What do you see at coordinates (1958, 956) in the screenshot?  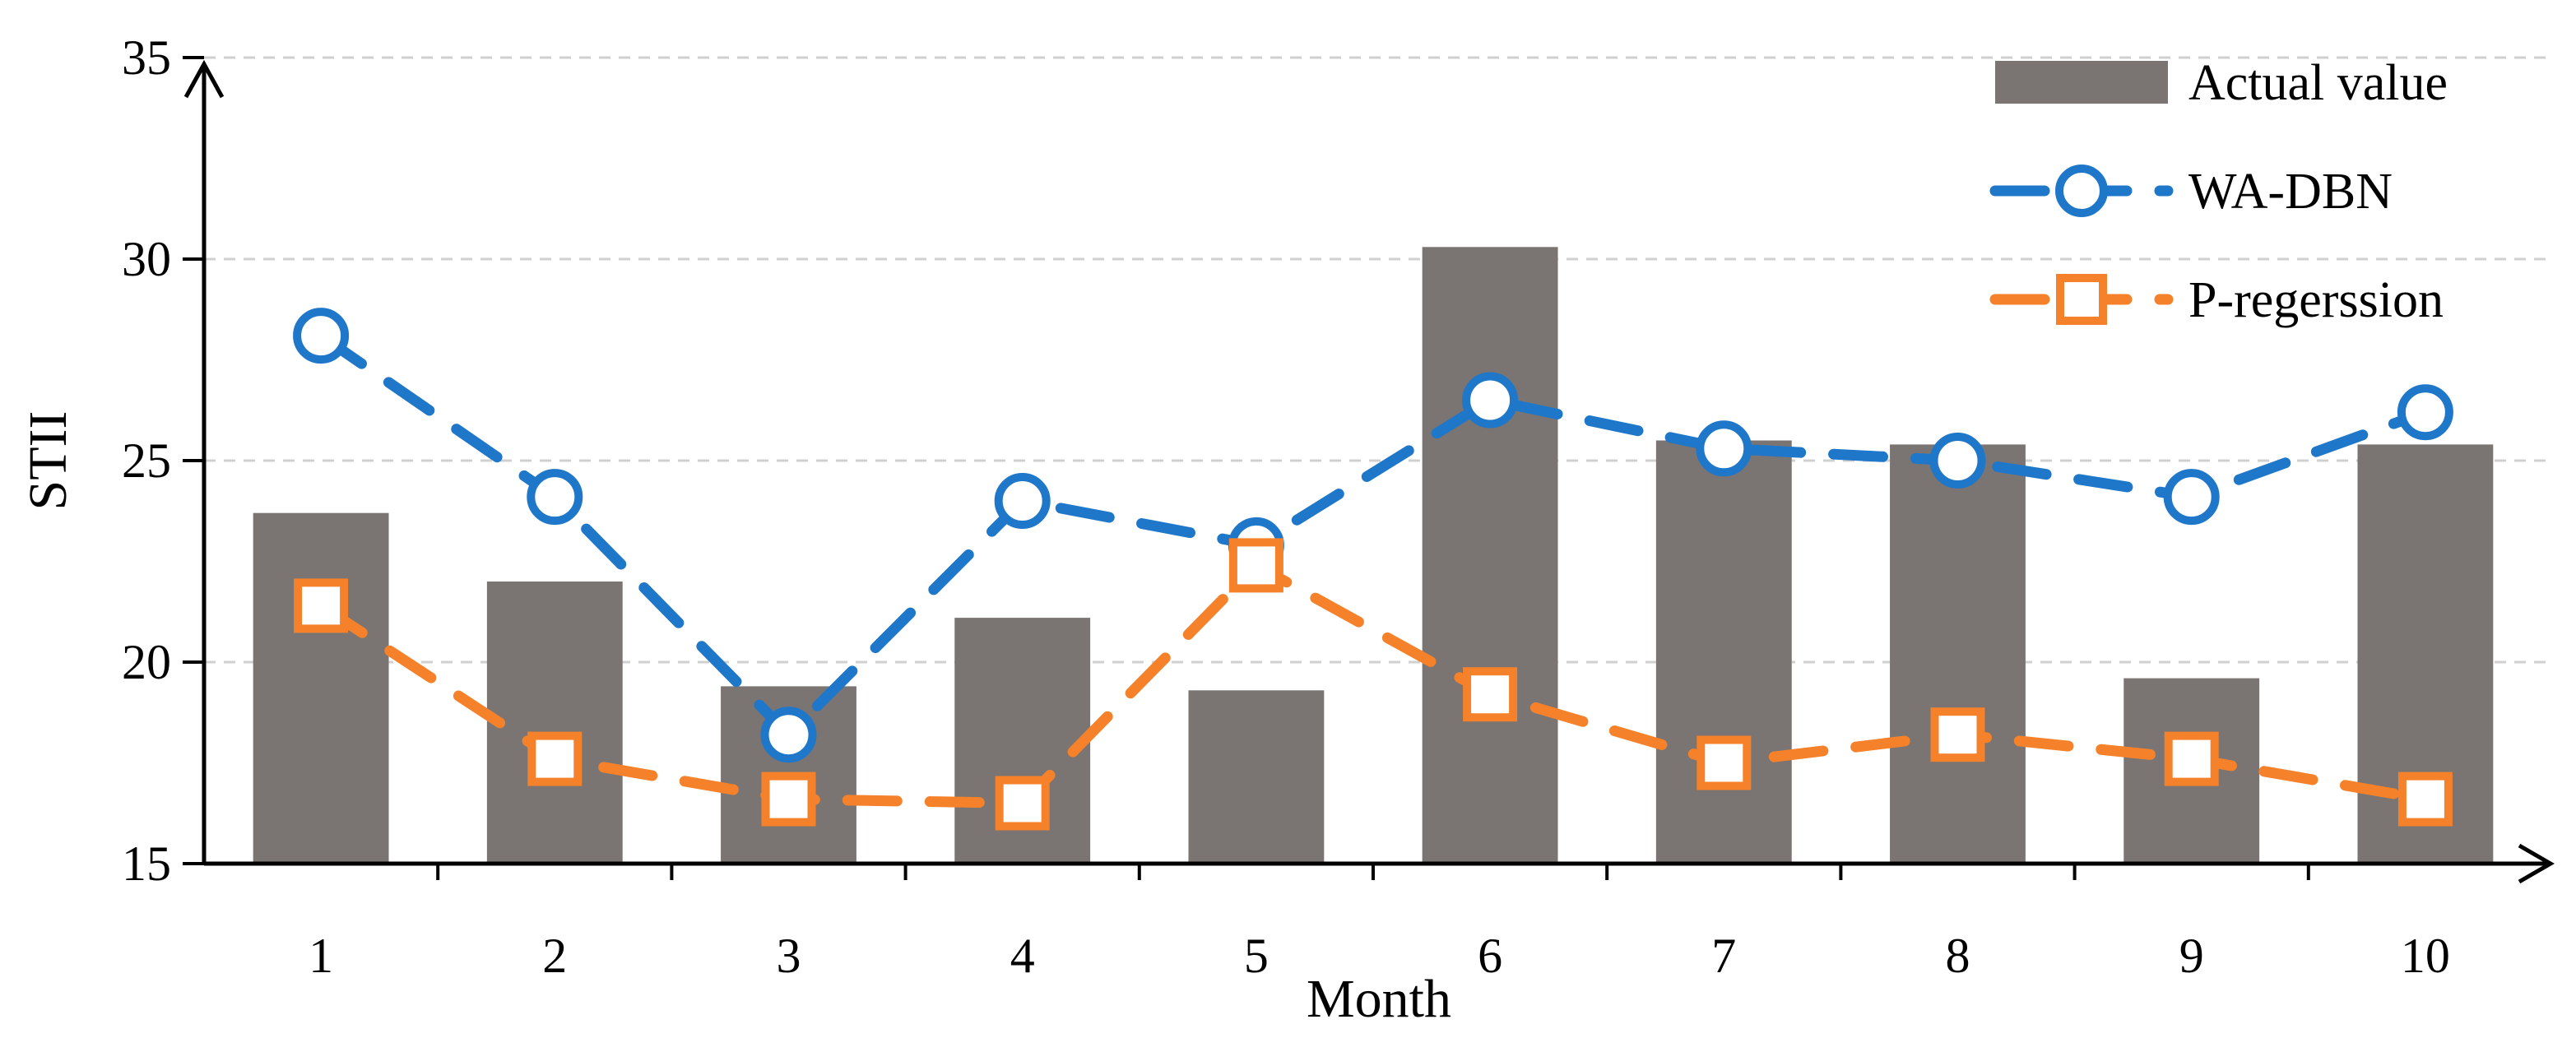 I see `x-tick-label: 8` at bounding box center [1958, 956].